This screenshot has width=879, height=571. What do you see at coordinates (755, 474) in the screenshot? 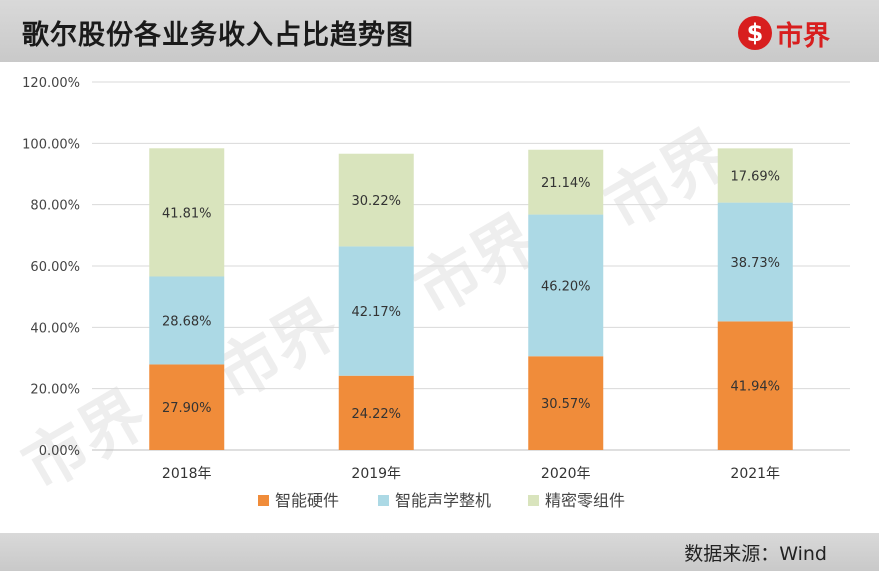
I see `x-tick-label: 2021年` at bounding box center [755, 474].